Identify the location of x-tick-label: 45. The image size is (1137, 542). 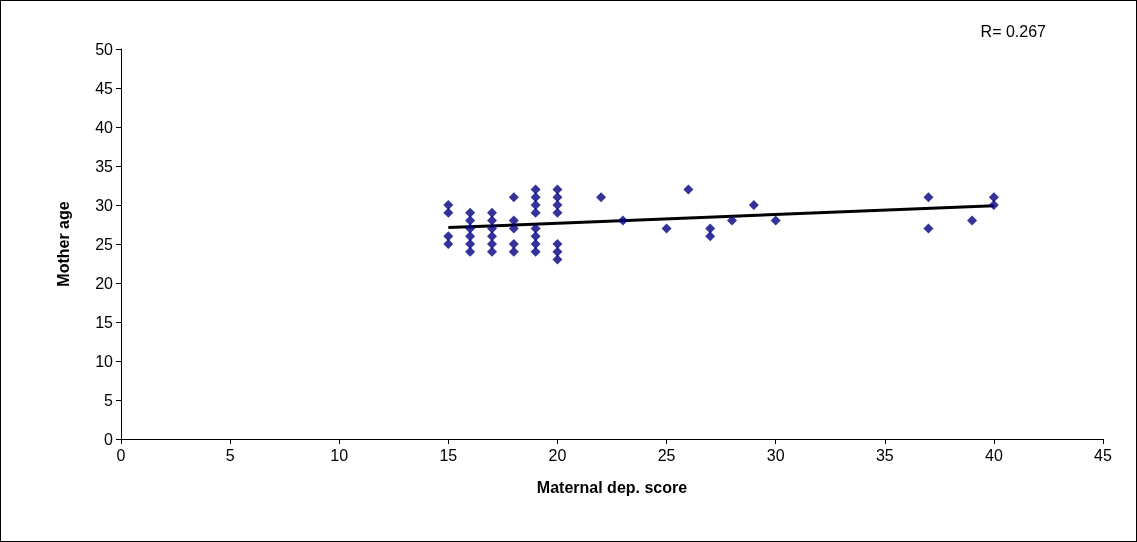
(1103, 455).